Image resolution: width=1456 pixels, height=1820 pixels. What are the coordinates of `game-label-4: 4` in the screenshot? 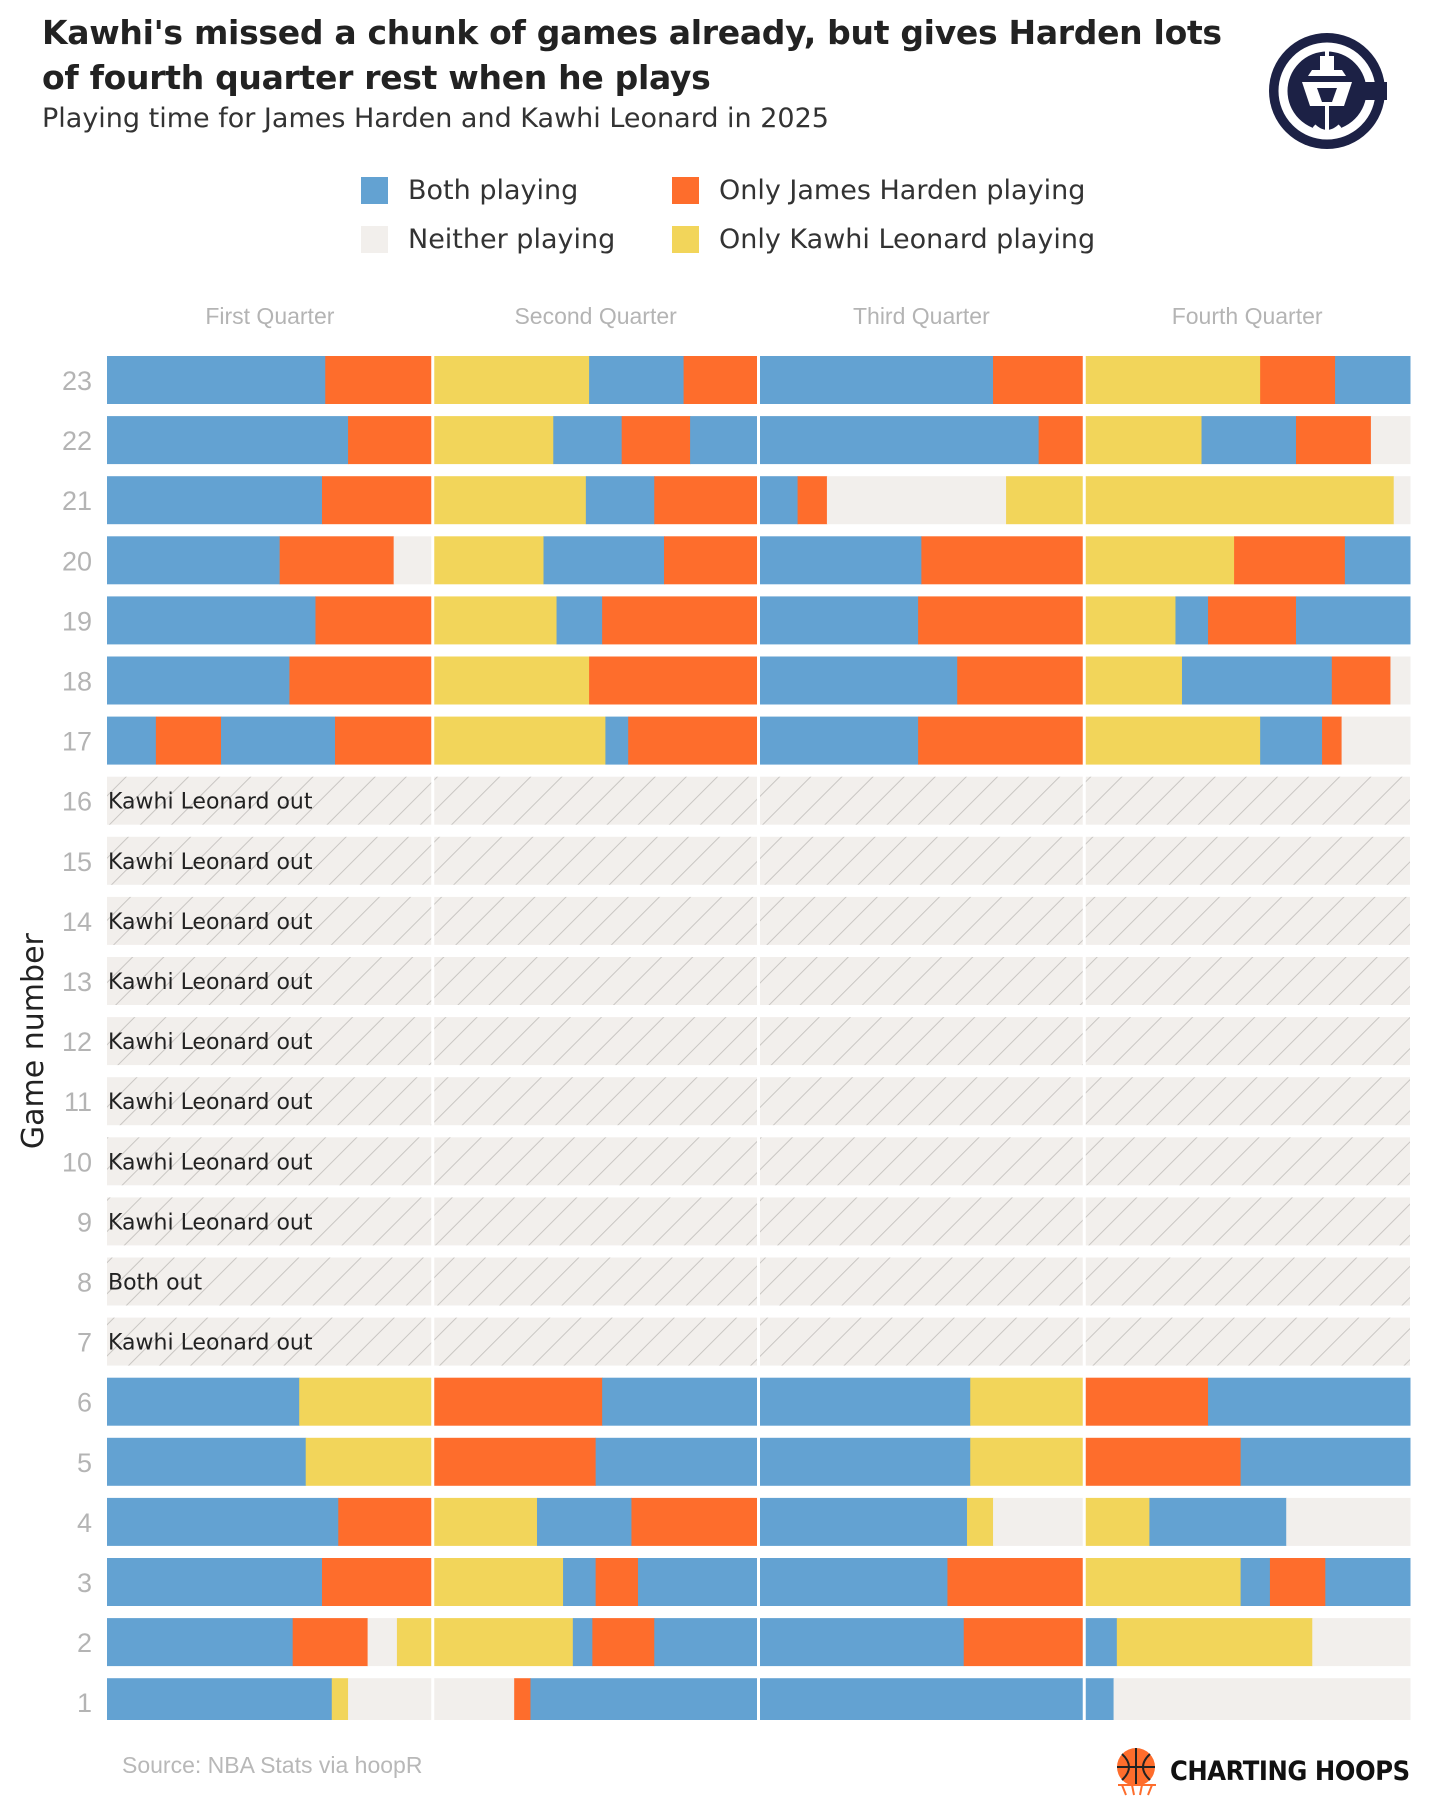 It's located at (84, 1523).